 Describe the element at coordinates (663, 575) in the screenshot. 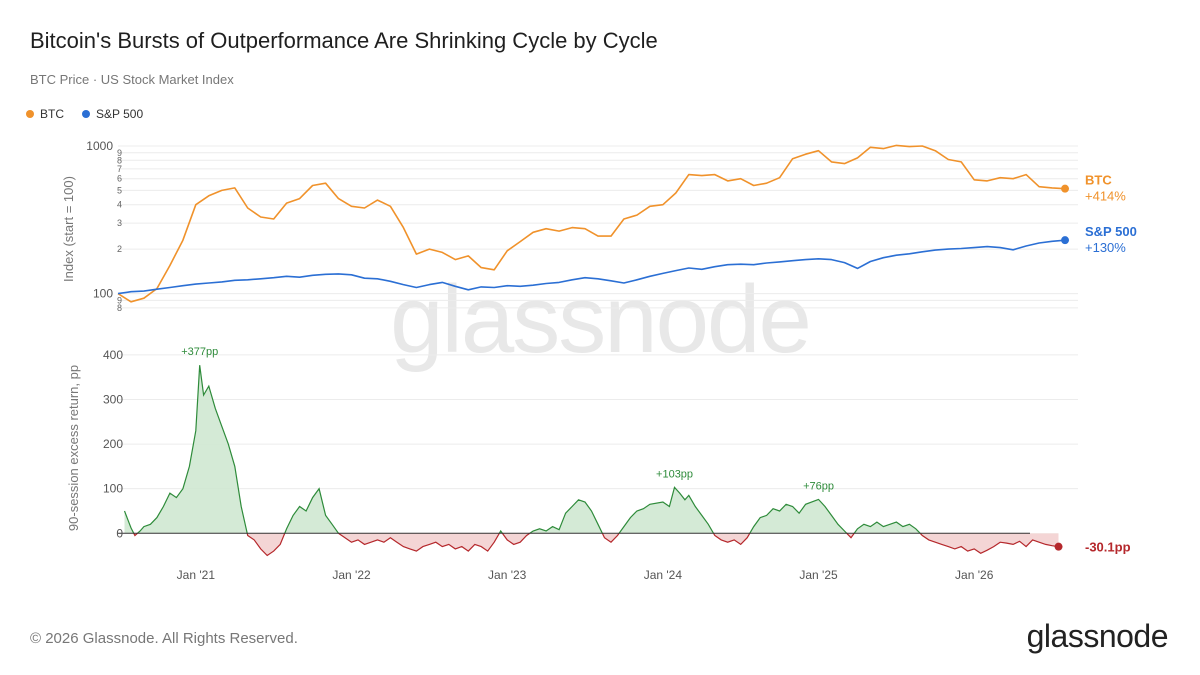

I see `x-tick: Jan '24` at that location.